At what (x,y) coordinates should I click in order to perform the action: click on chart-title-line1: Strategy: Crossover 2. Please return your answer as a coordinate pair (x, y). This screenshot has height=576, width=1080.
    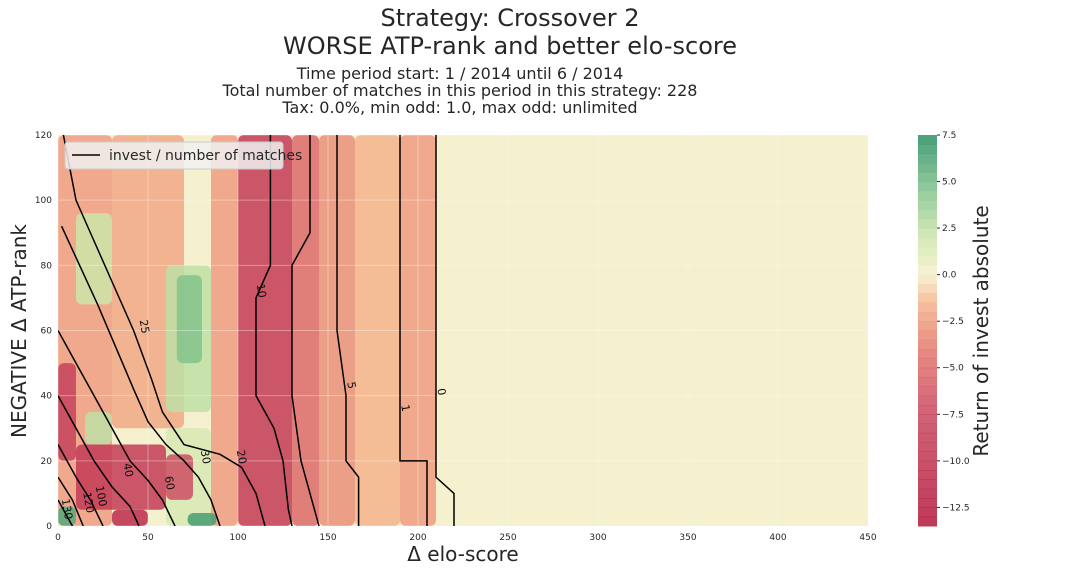
    Looking at the image, I should click on (510, 18).